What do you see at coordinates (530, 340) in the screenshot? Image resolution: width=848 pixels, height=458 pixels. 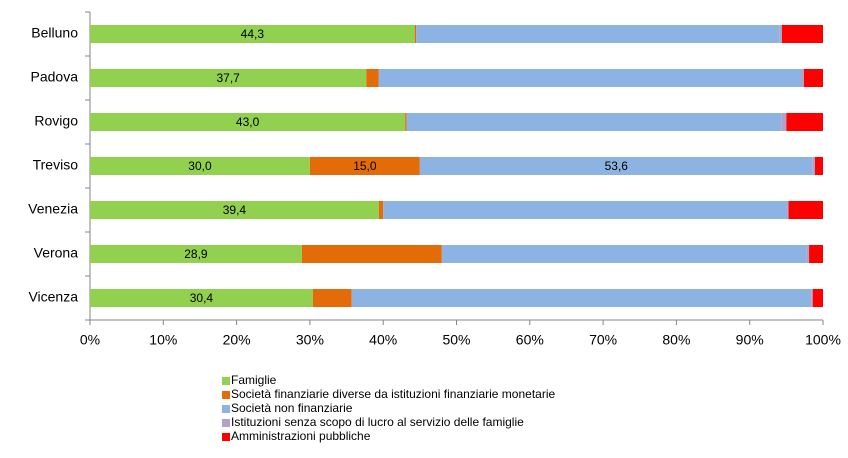 I see `x-tick-label: 60%` at bounding box center [530, 340].